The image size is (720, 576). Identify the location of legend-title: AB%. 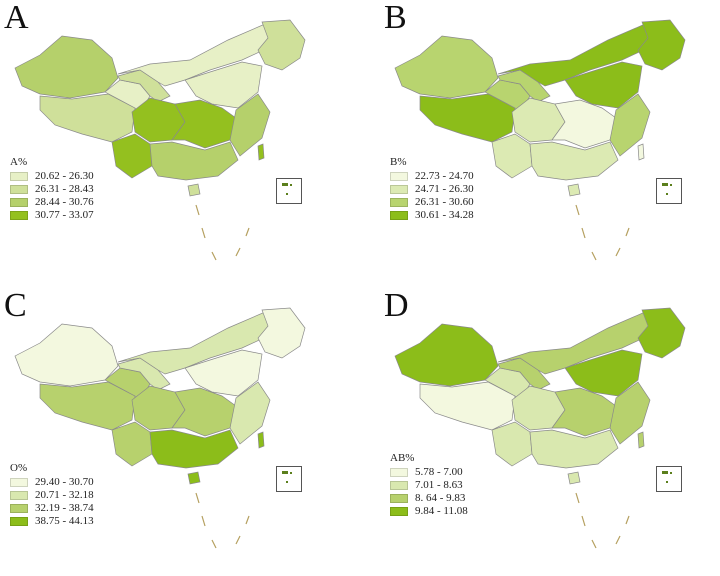
(402, 458).